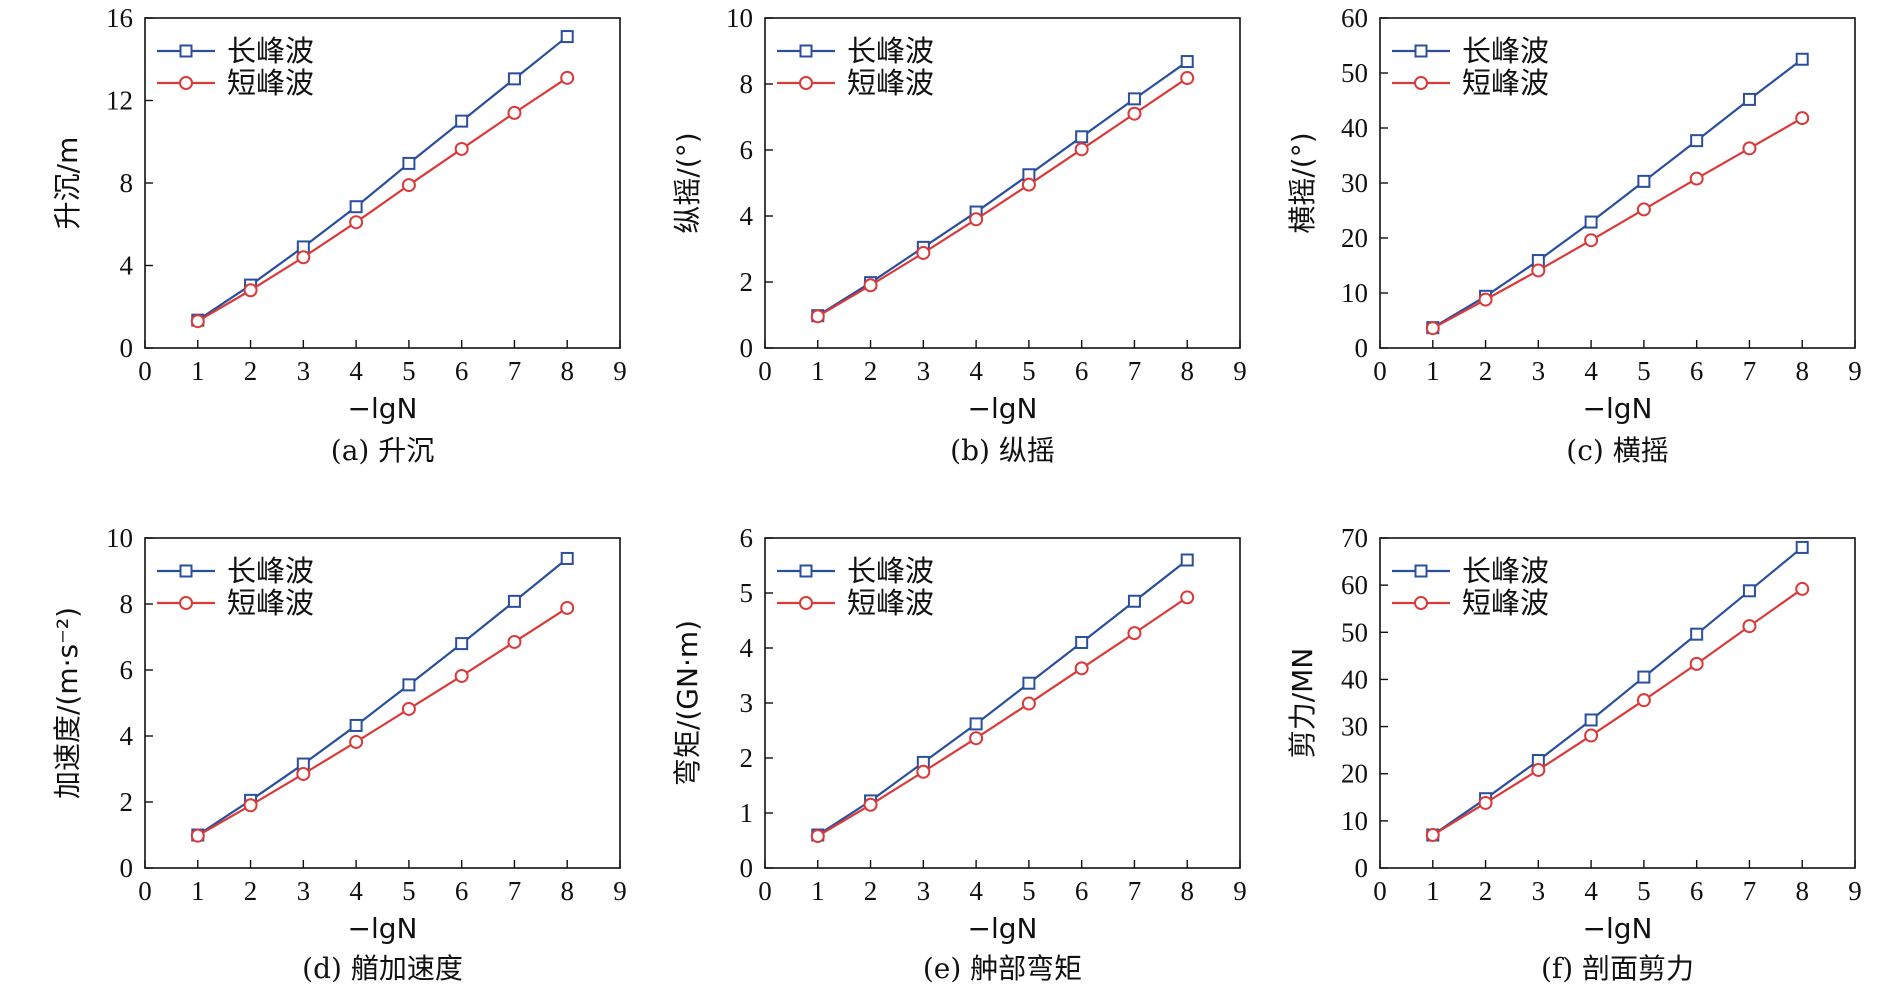 Image resolution: width=1890 pixels, height=991 pixels. I want to click on legend-label: 长峰波, so click(890, 51).